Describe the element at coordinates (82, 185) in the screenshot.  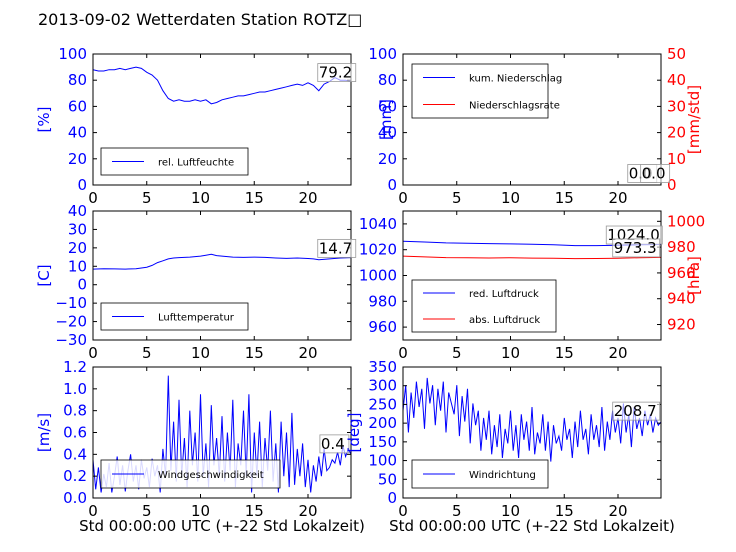
I see `y-tick-label-humidity-0: 0` at that location.